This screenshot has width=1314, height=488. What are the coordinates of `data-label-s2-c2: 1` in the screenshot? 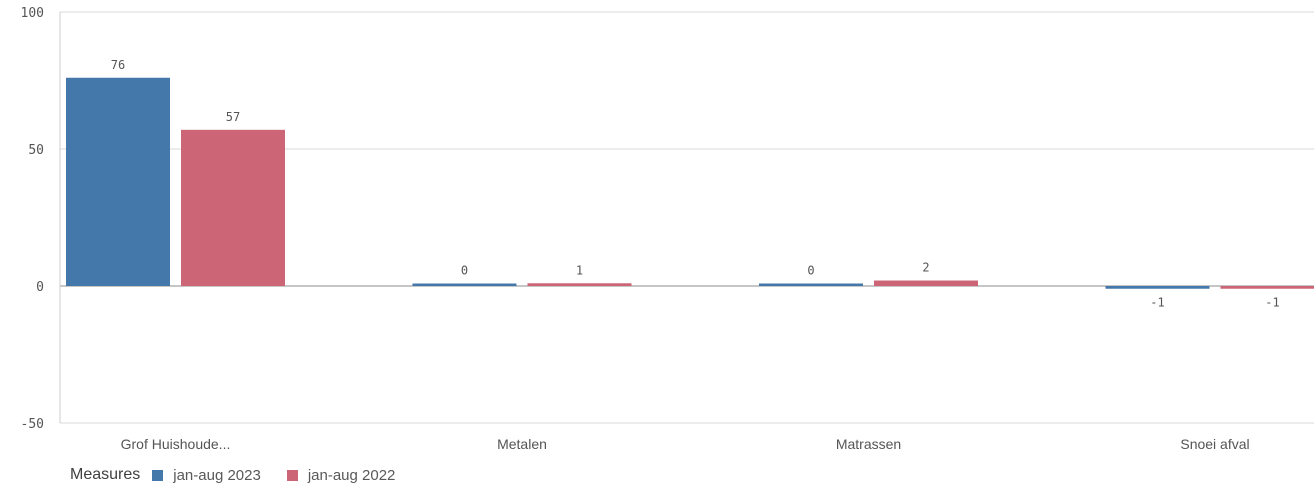 It's located at (579, 270).